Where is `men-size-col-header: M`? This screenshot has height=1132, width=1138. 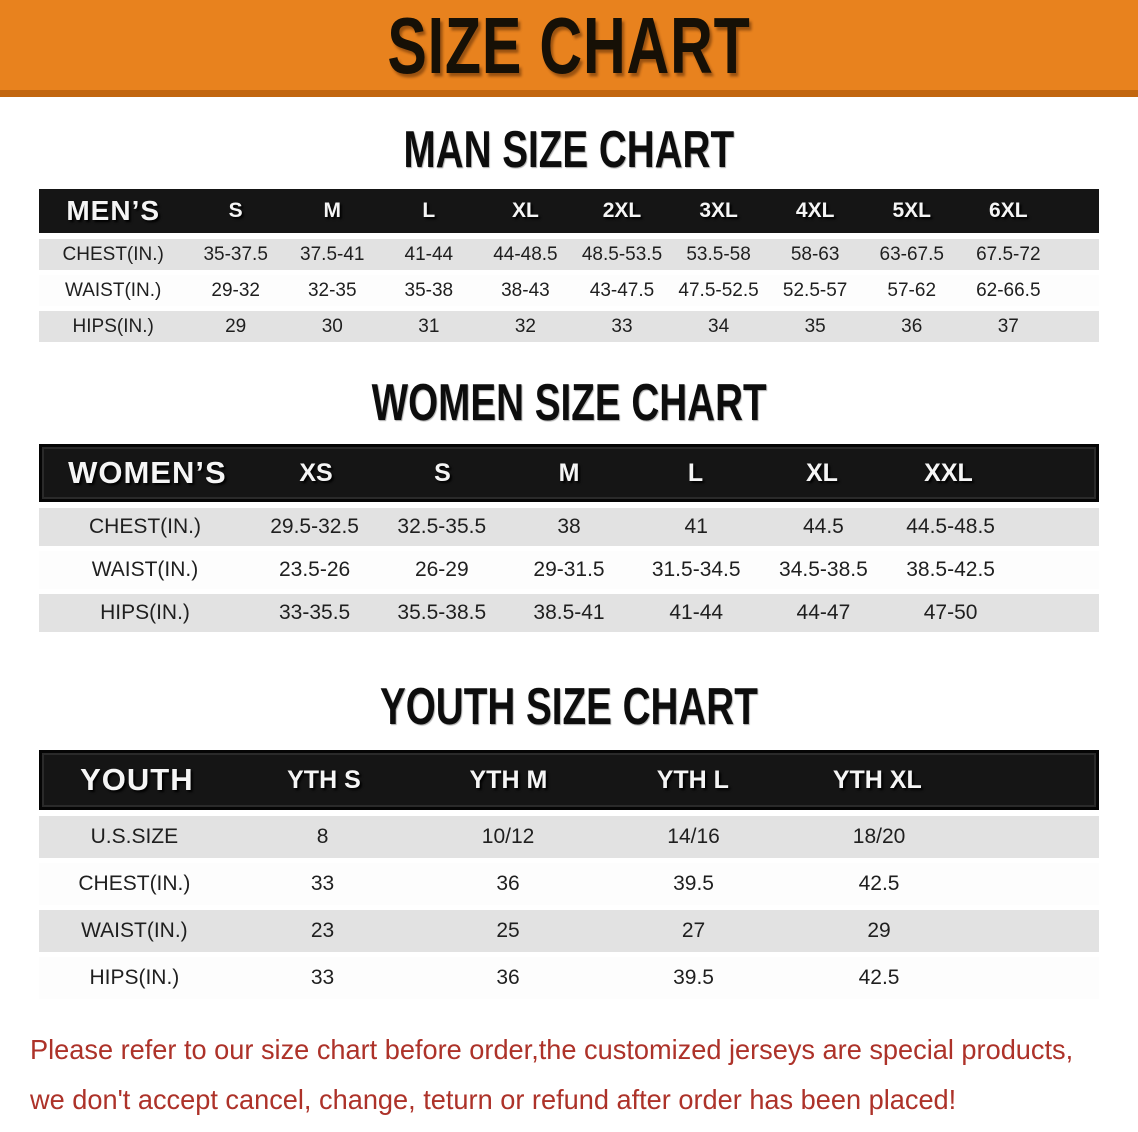 men-size-col-header: M is located at coordinates (332, 210).